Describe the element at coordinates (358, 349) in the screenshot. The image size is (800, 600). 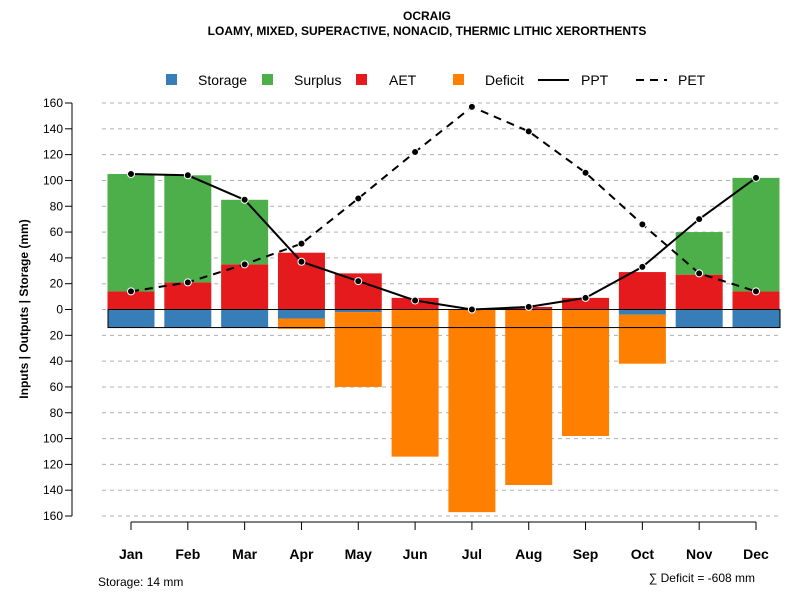
I see `deficit-bar-may` at that location.